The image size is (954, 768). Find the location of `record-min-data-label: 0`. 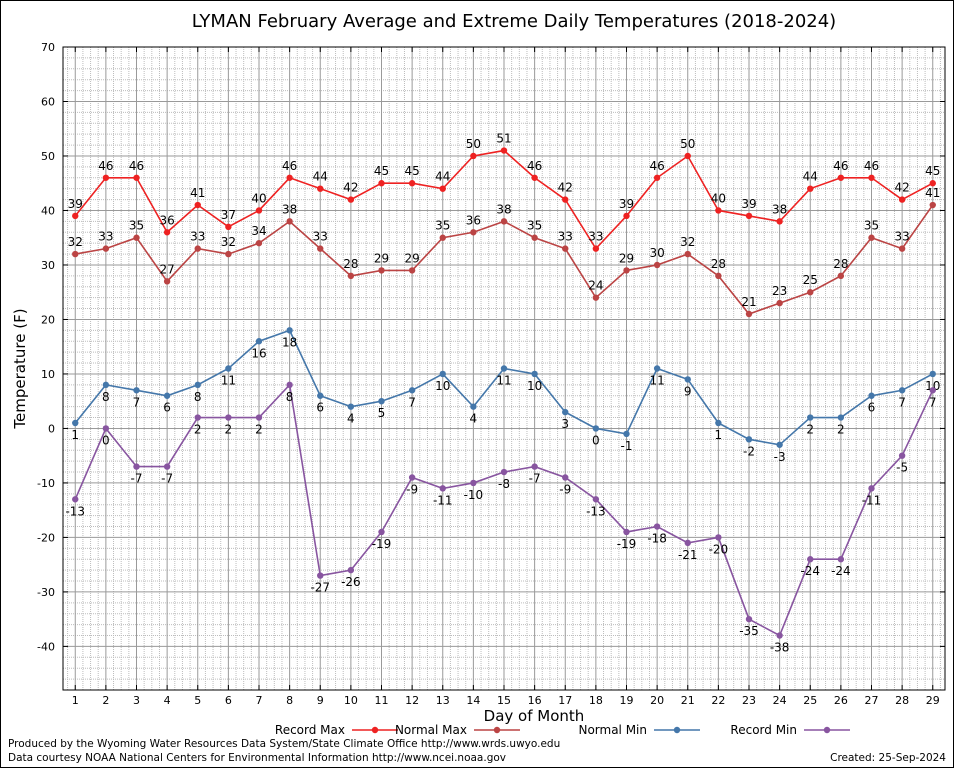

record-min-data-label: 0 is located at coordinates (106, 440).